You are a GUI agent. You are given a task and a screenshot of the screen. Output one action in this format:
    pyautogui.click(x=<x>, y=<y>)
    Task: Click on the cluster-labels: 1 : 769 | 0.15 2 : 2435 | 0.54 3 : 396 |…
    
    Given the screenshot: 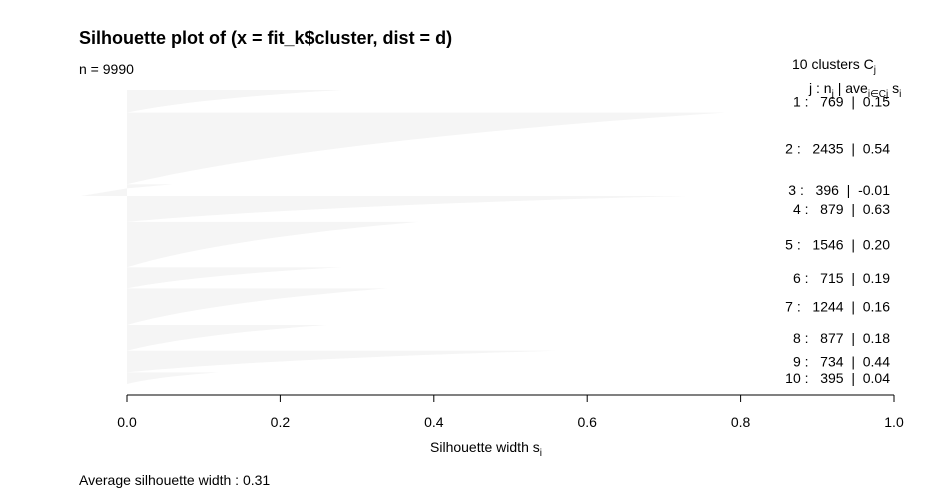 What is the action you would take?
    pyautogui.click(x=835, y=239)
    